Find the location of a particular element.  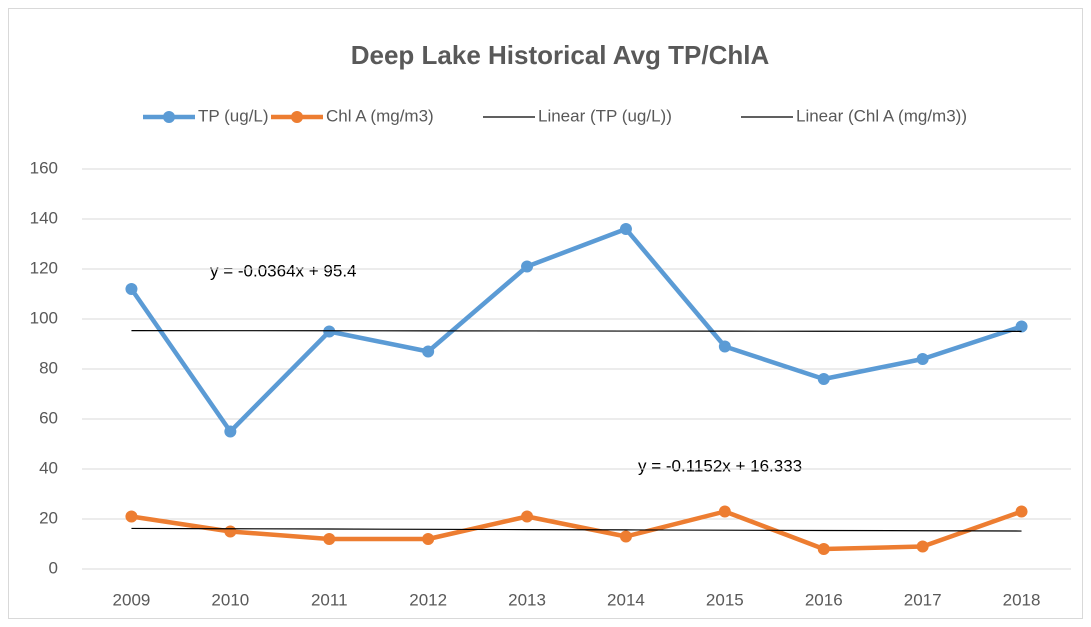

x-tick-label: 2018 is located at coordinates (1022, 599).